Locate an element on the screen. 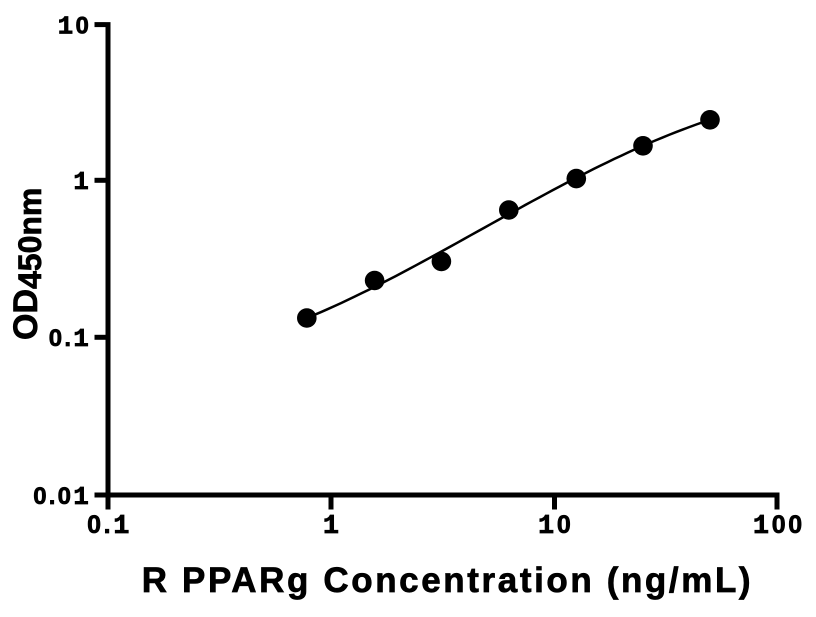 The width and height of the screenshot is (816, 617). svg-text: 100 is located at coordinates (779, 526).